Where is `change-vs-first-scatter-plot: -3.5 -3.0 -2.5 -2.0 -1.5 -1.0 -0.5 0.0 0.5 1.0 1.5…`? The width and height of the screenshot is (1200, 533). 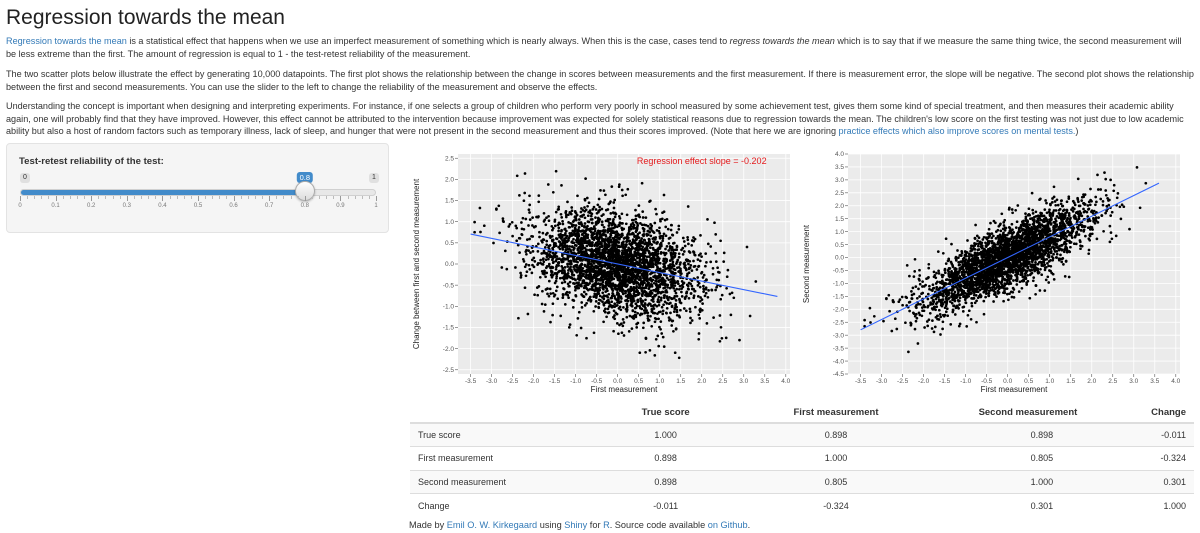 change-vs-first-scatter-plot: -3.5 -3.0 -2.5 -2.0 -1.5 -1.0 -0.5 0.0 0.5 1.0 1.5… is located at coordinates (601, 274).